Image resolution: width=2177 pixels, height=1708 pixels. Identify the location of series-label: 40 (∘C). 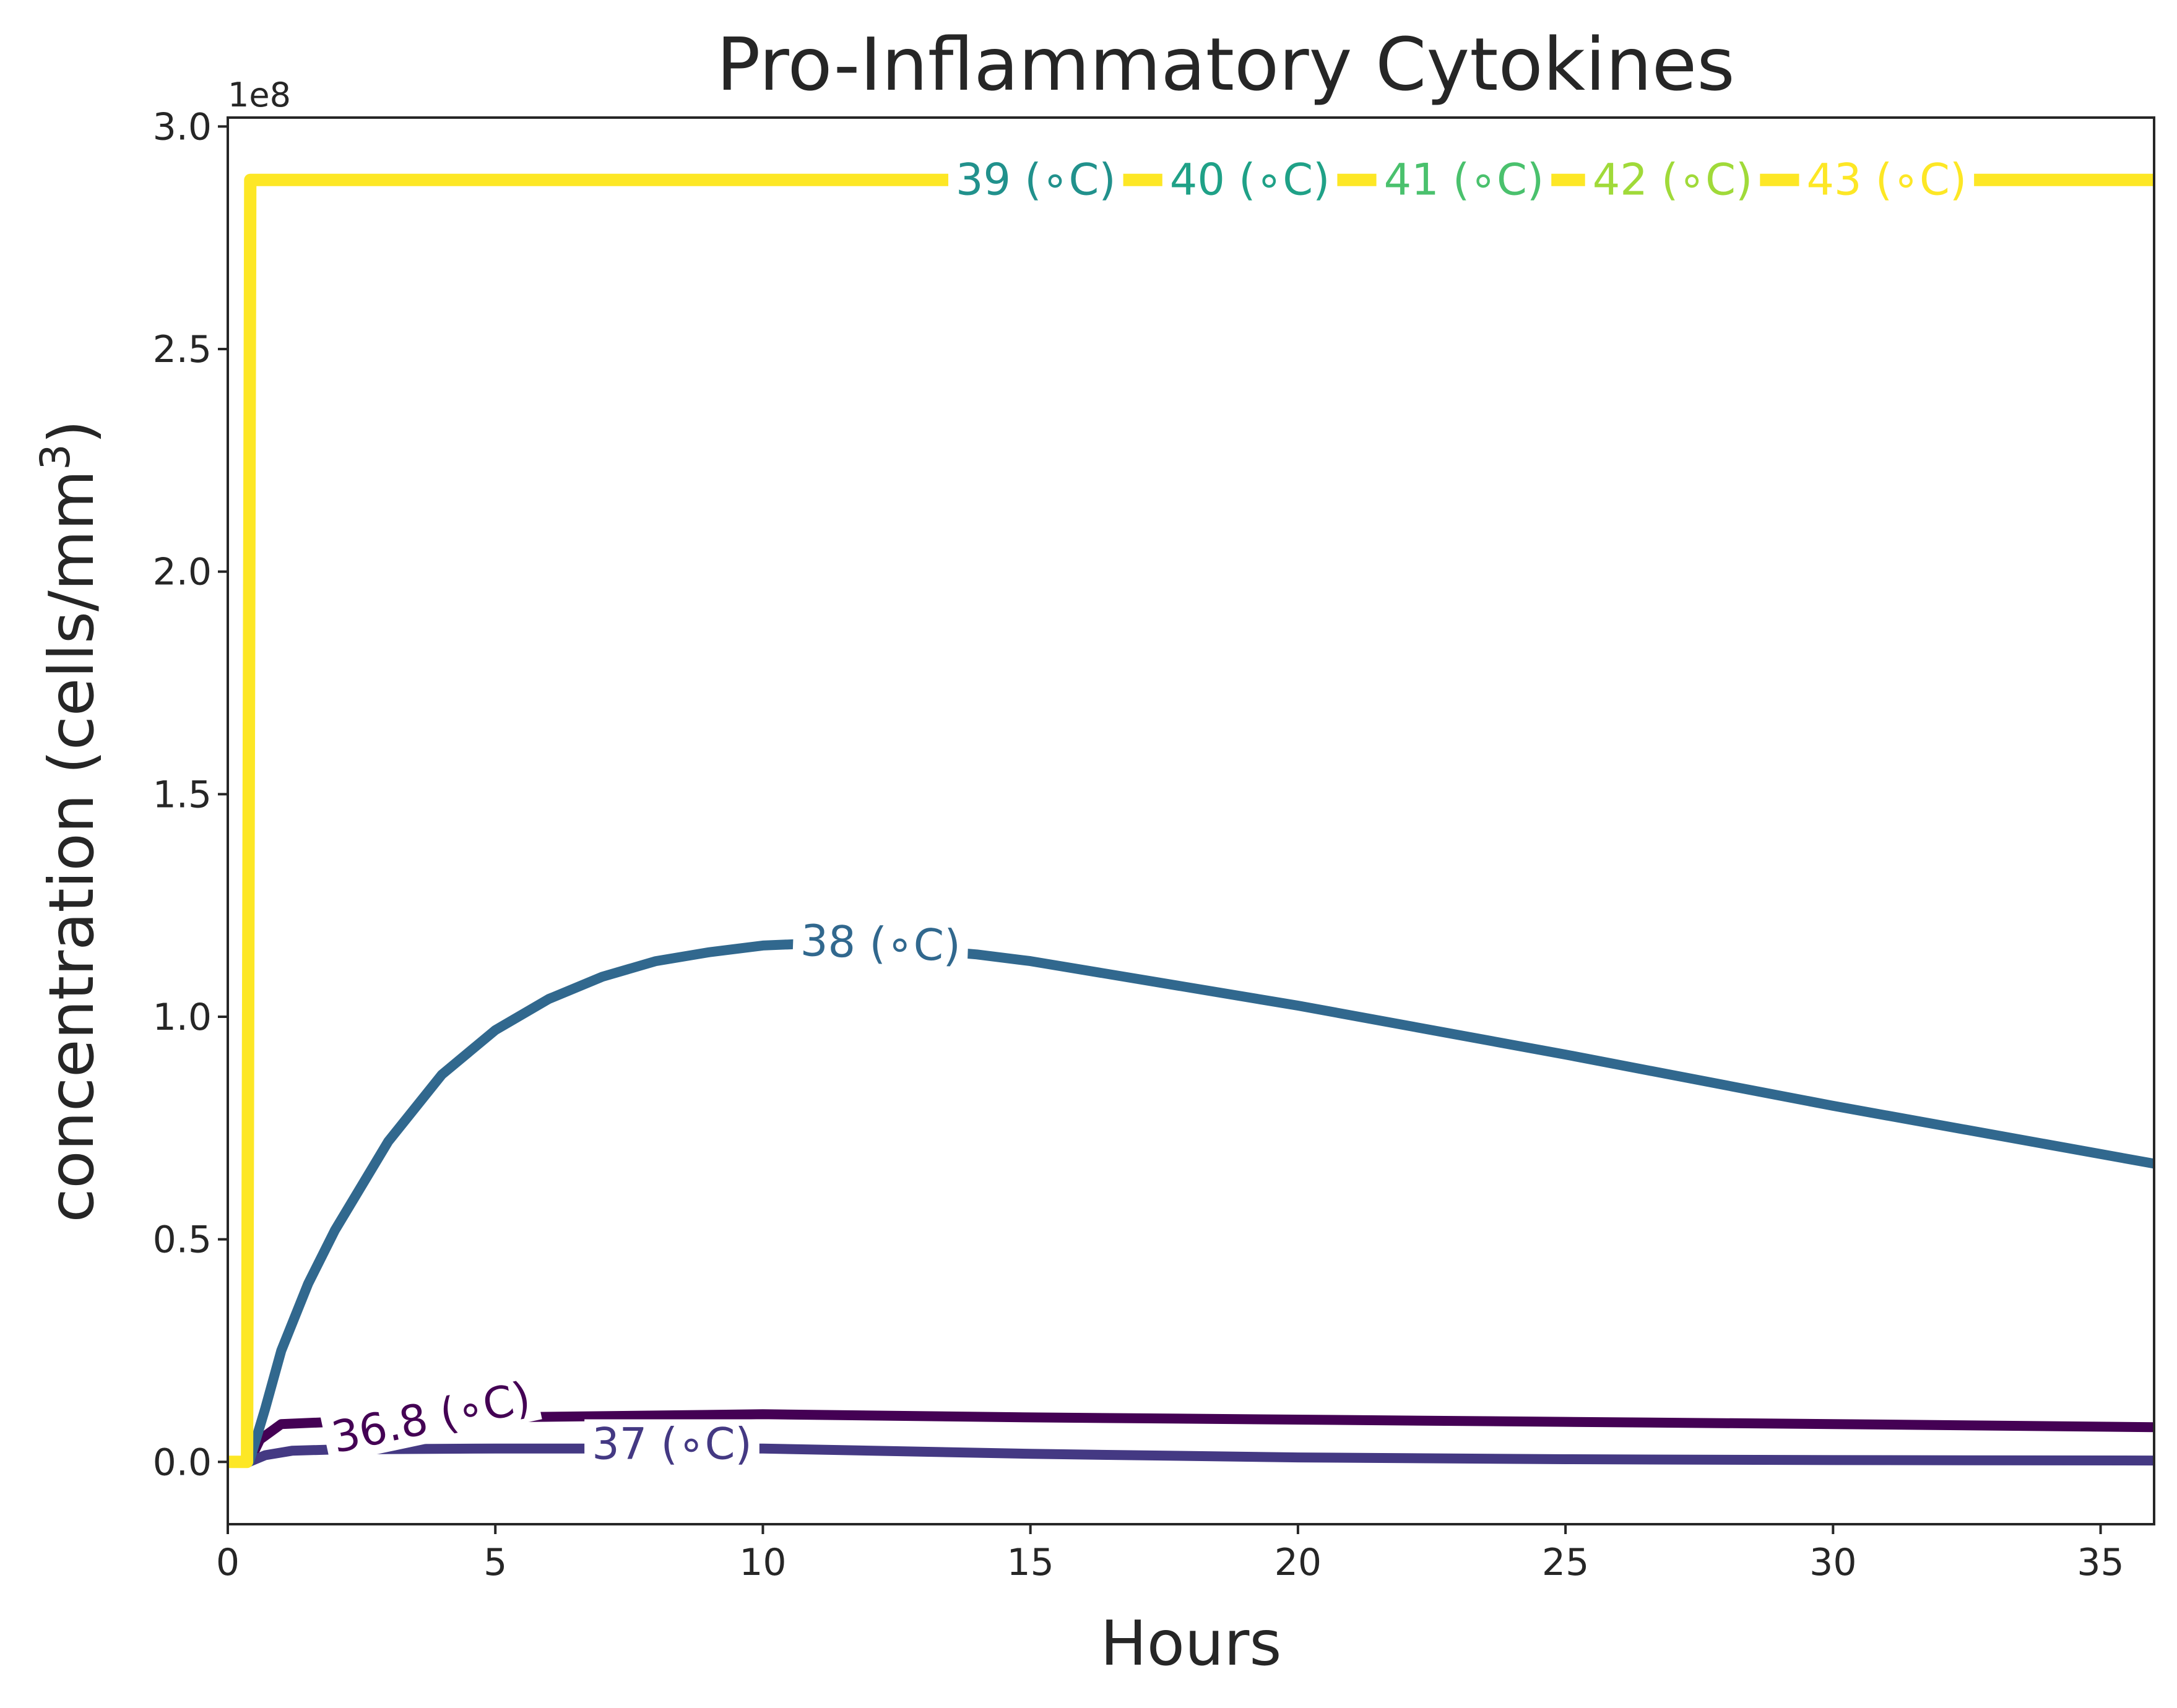
(1250, 180).